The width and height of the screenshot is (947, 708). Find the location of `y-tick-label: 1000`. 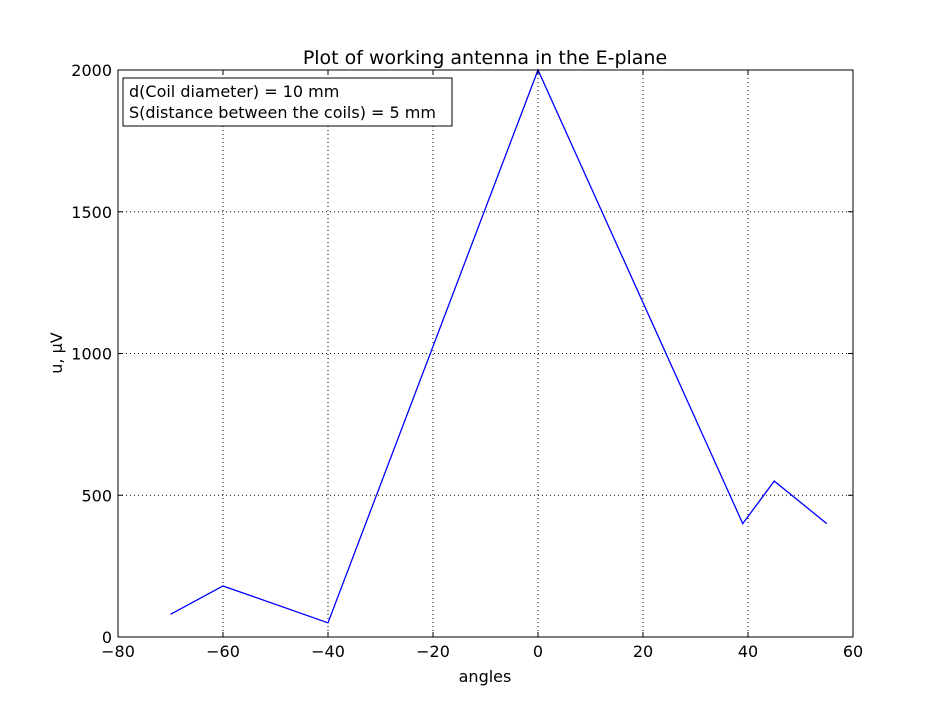

y-tick-label: 1000 is located at coordinates (91, 354).